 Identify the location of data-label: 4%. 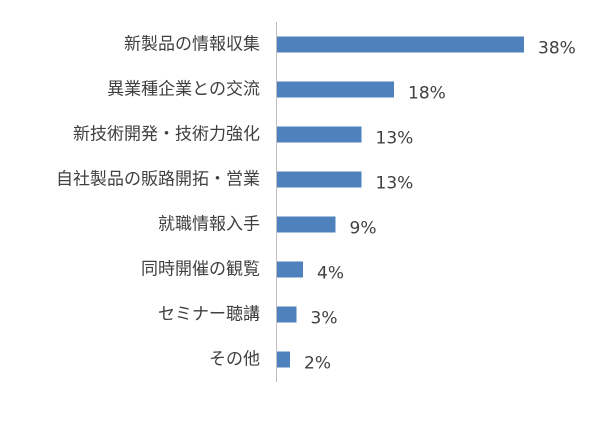
(330, 274).